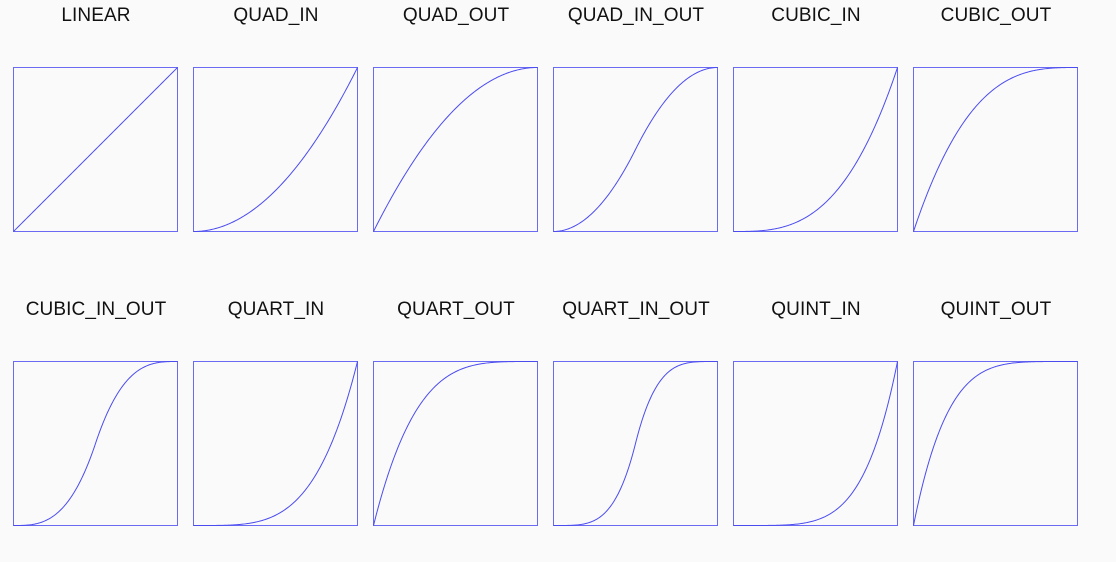 This screenshot has width=1116, height=562. Describe the element at coordinates (636, 15) in the screenshot. I see `easing-label: QUAD_IN_OUT` at that location.